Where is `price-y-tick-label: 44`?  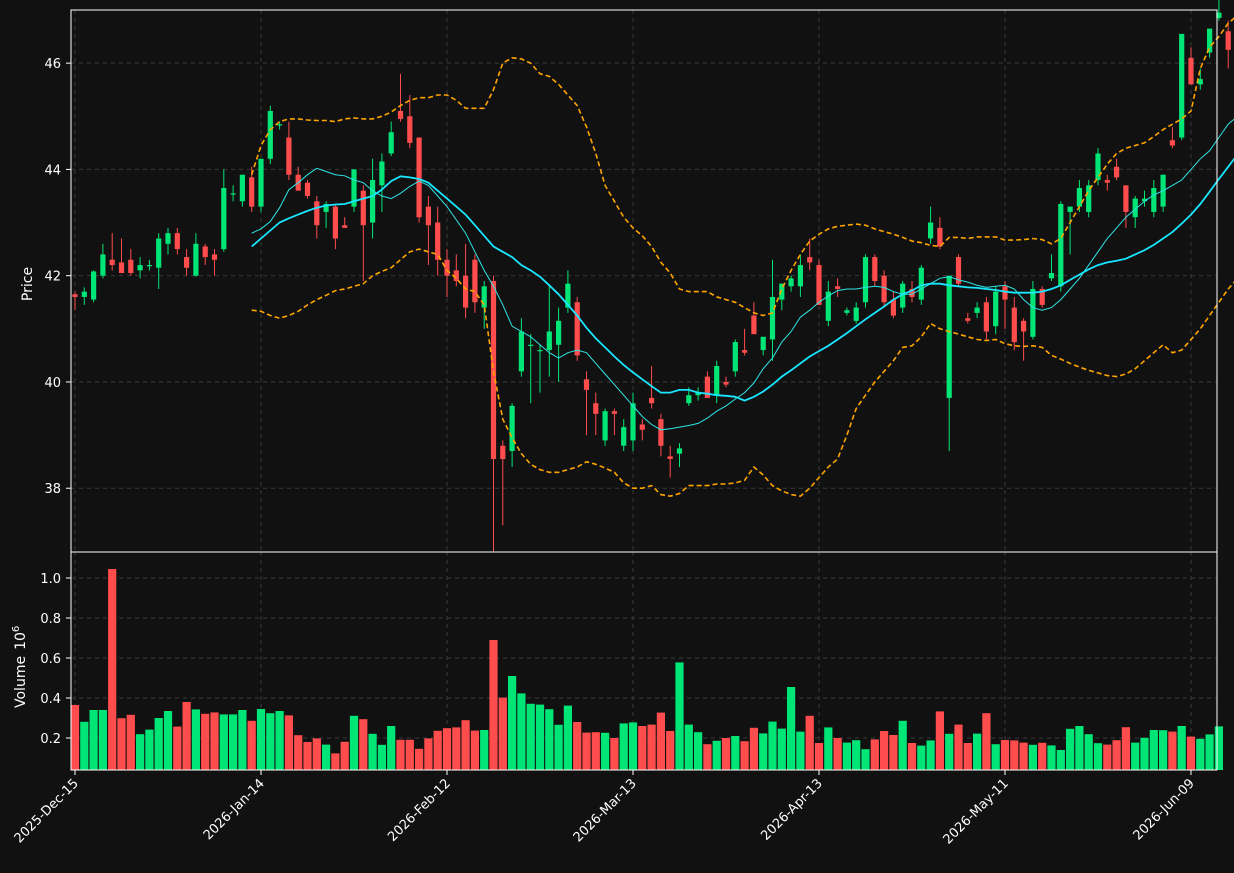 price-y-tick-label: 44 is located at coordinates (52, 170).